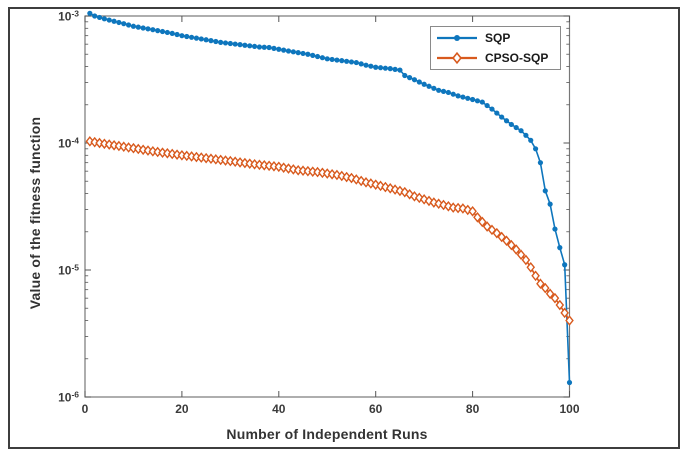 The width and height of the screenshot is (685, 454). I want to click on x-tick-label: 80, so click(472, 409).